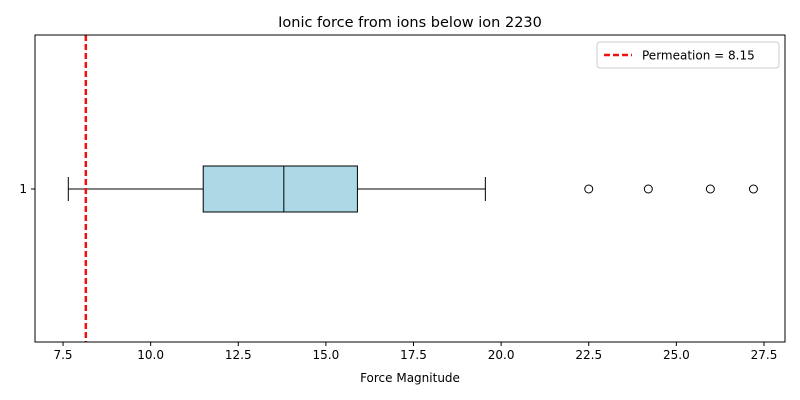 This screenshot has height=400, width=800. I want to click on chart-title: Ionic force from ions below ion 2230, so click(410, 23).